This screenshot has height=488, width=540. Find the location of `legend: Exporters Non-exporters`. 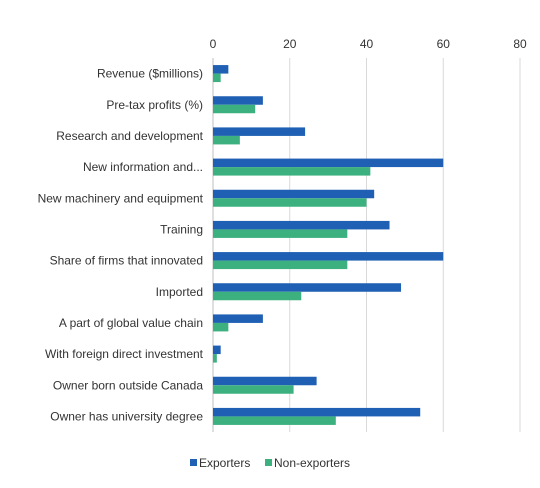

legend: Exporters Non-exporters is located at coordinates (270, 463).